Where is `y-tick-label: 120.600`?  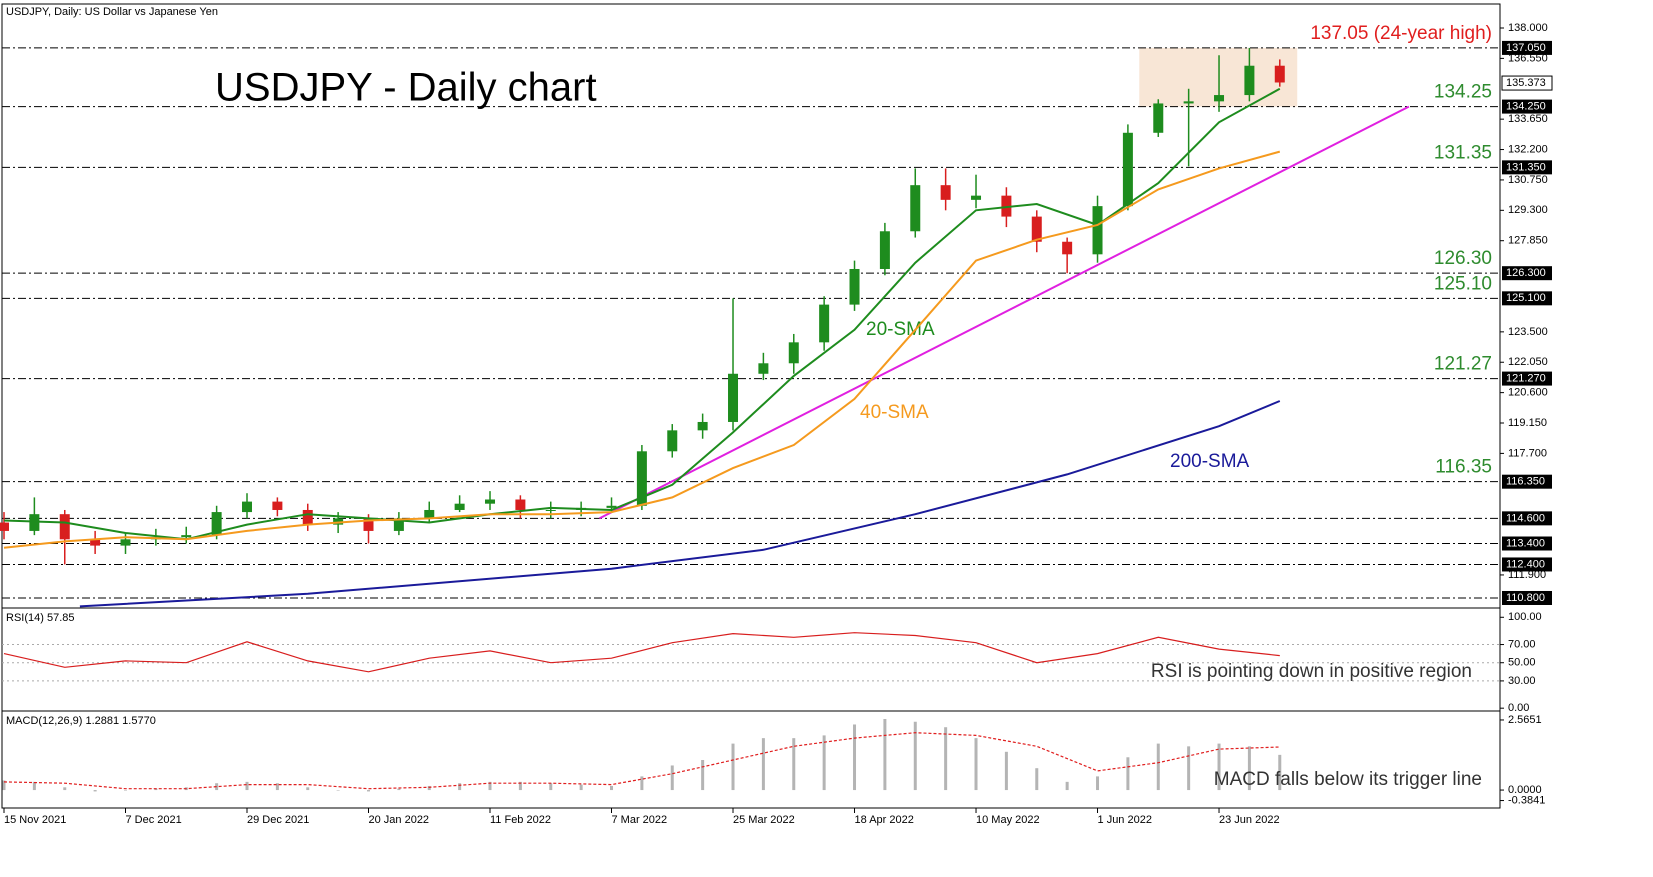
y-tick-label: 120.600 is located at coordinates (1528, 393).